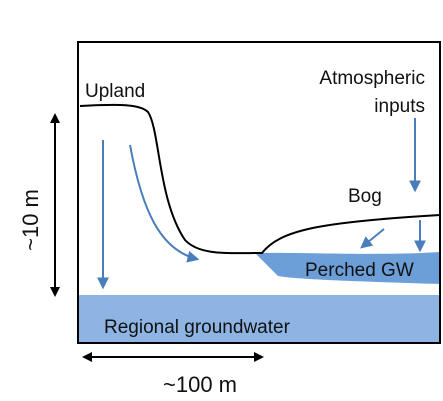 This screenshot has height=401, width=443. What do you see at coordinates (399, 106) in the screenshot?
I see `atmospheric-label: inputs` at bounding box center [399, 106].